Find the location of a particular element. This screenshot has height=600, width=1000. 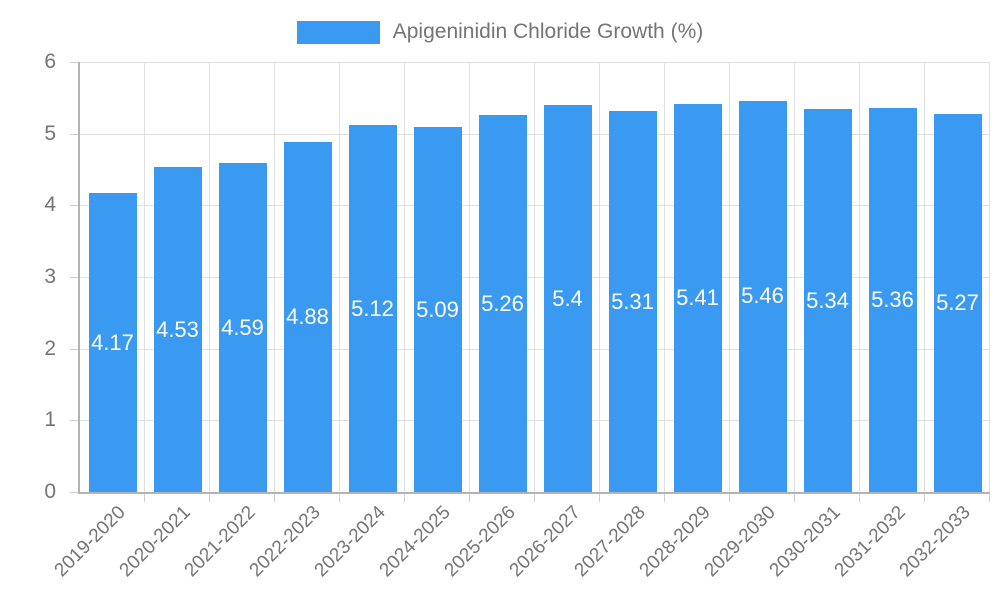

bar: 5.36 is located at coordinates (892, 299).